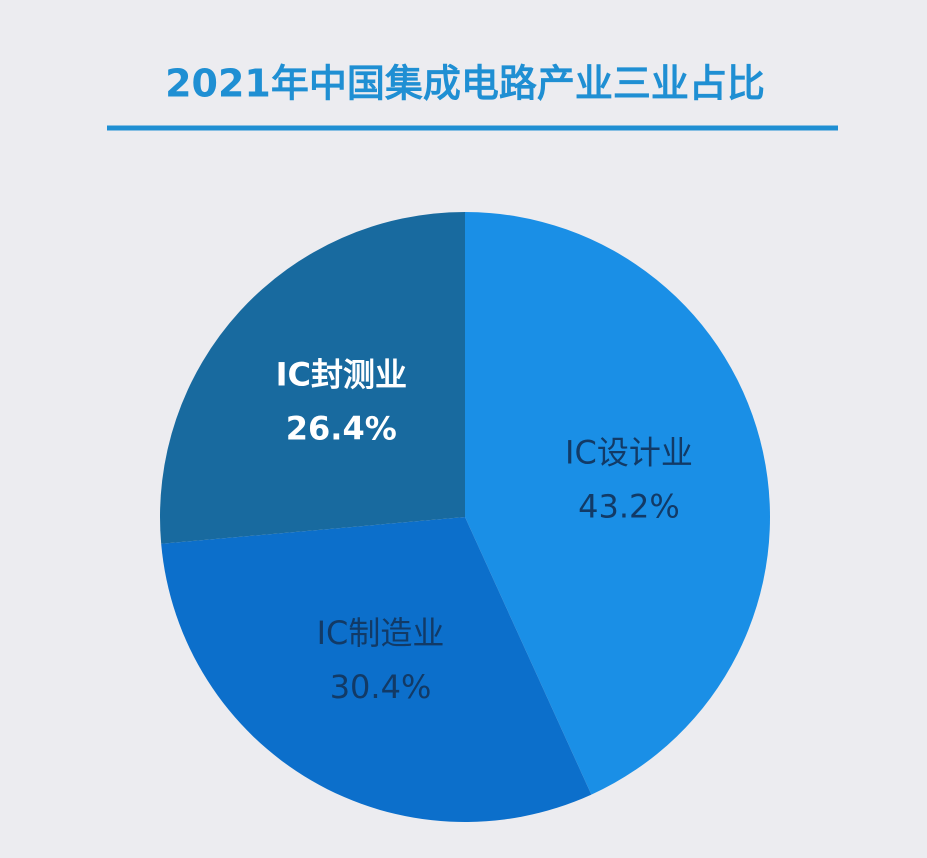 The width and height of the screenshot is (927, 858). Describe the element at coordinates (629, 452) in the screenshot. I see `slice-label: IC设计业` at that location.